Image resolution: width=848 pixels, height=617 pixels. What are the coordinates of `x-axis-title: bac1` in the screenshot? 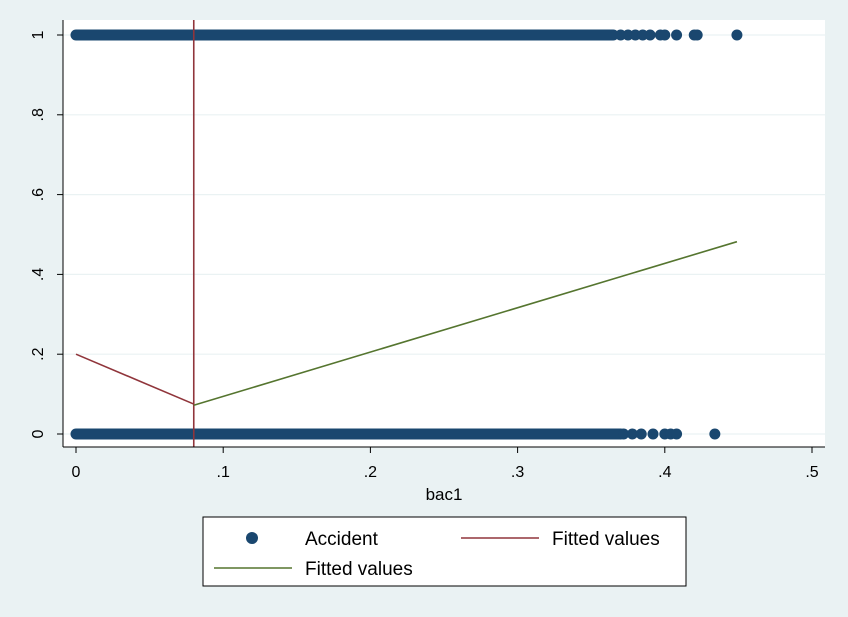 It's located at (444, 494).